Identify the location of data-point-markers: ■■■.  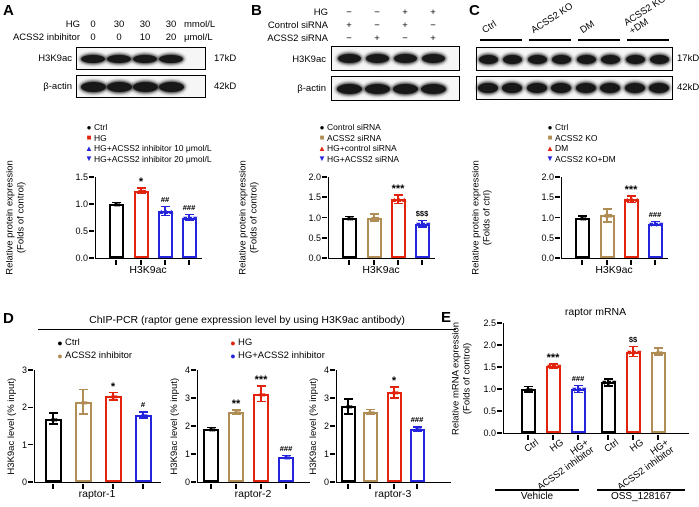
(608, 216).